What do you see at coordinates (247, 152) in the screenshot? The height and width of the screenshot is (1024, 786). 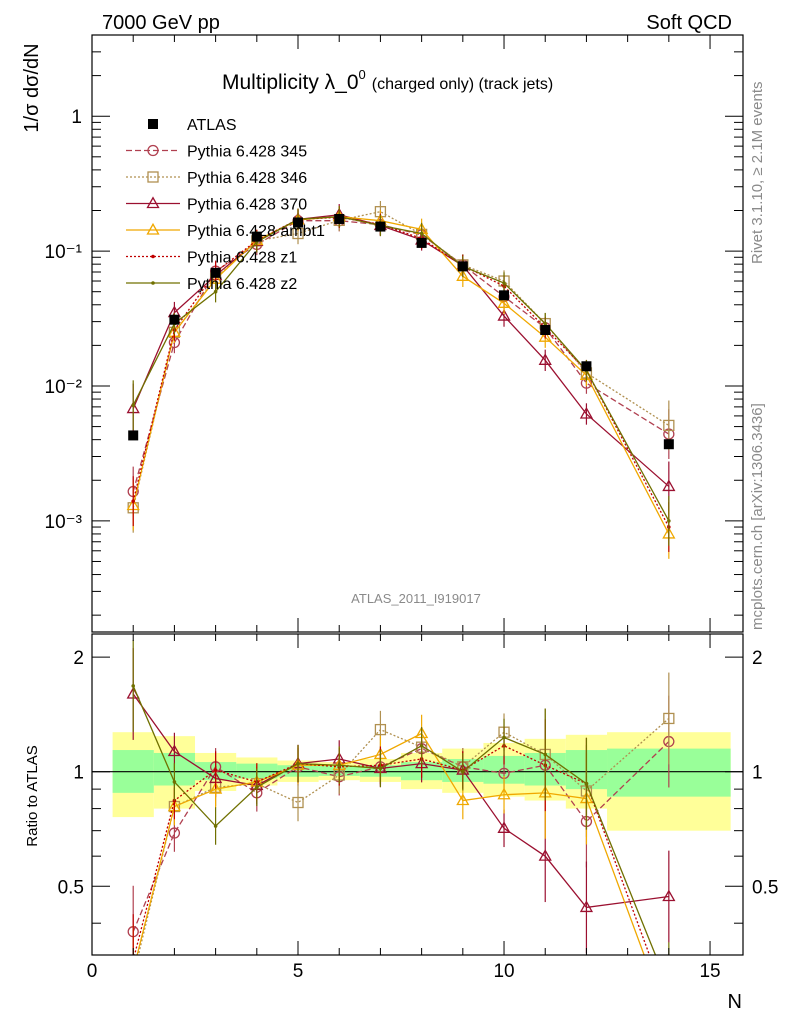 I see `legend-label: Pythia 6.428 345` at bounding box center [247, 152].